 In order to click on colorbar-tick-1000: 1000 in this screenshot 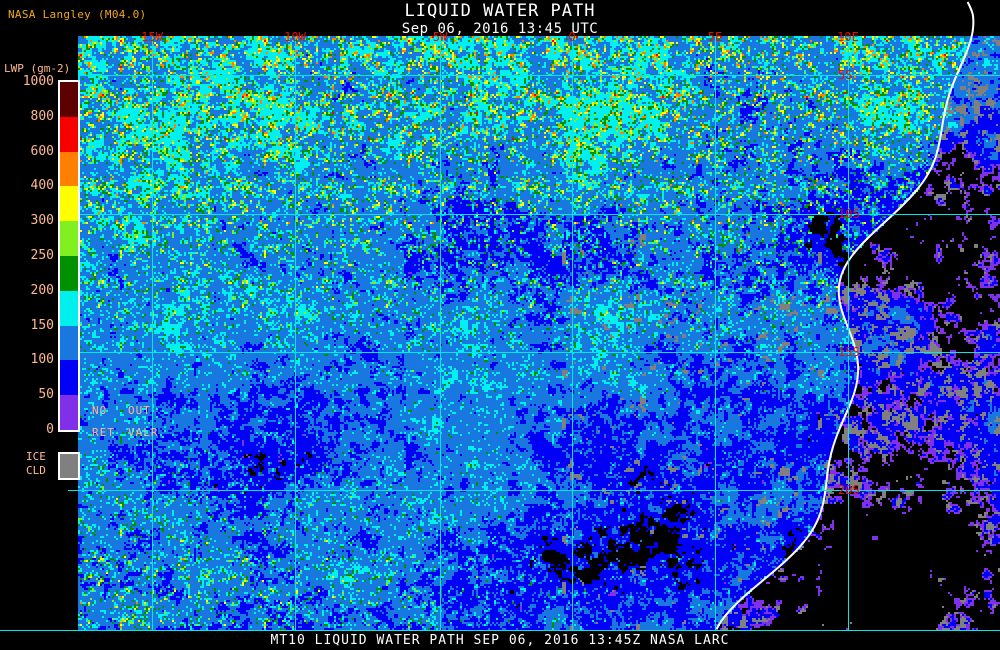, I will do `click(38, 81)`.